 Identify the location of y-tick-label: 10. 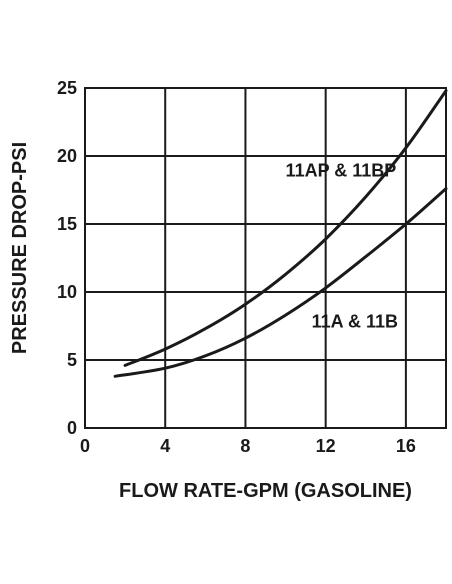
(67, 292).